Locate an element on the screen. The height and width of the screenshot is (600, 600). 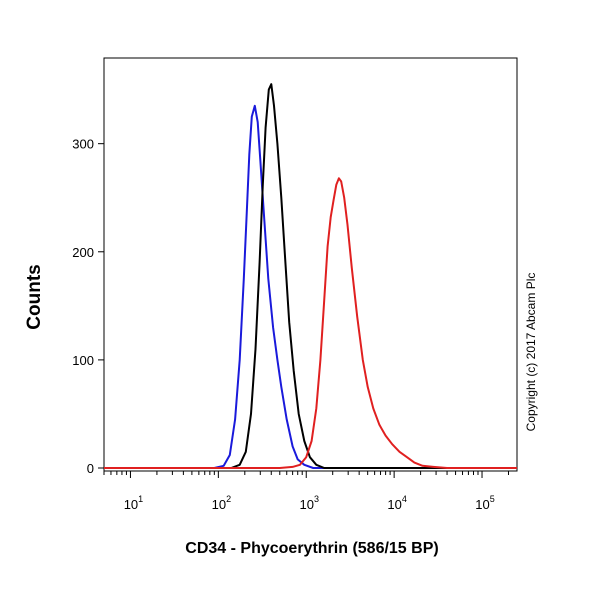
x-tick-label: 10¹ is located at coordinates (133, 503).